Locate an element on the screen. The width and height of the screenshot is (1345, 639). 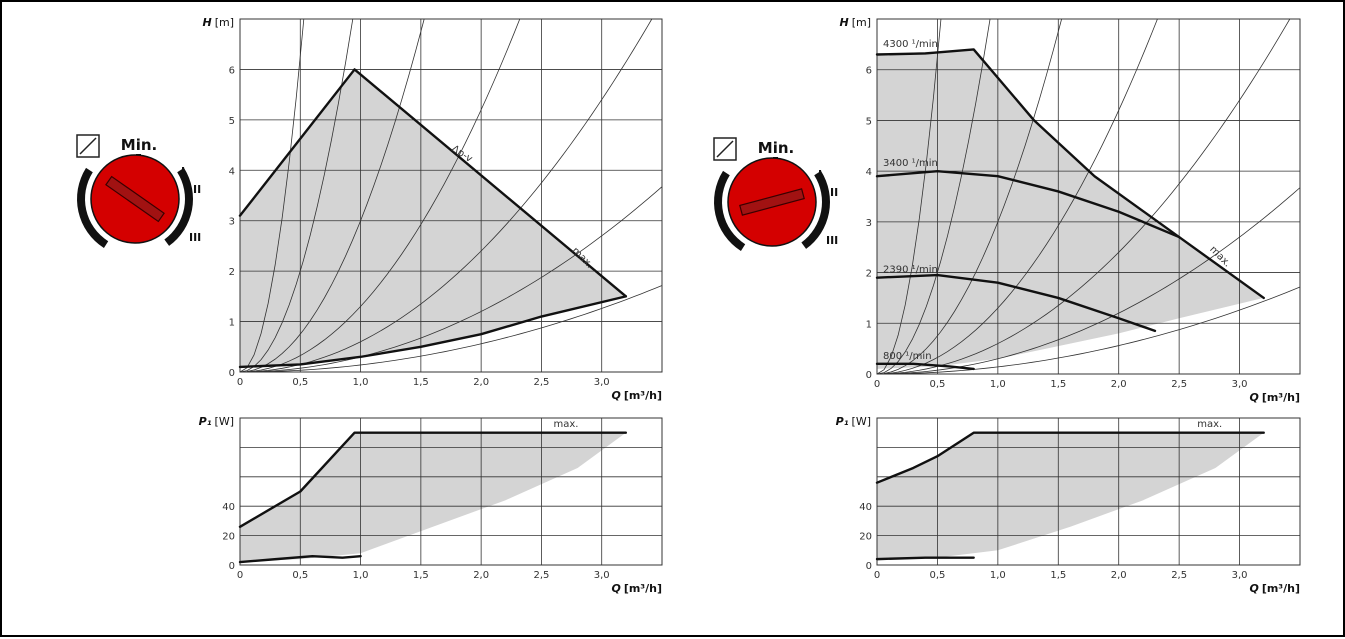
y-tick-label: 40 is located at coordinates (228, 507).